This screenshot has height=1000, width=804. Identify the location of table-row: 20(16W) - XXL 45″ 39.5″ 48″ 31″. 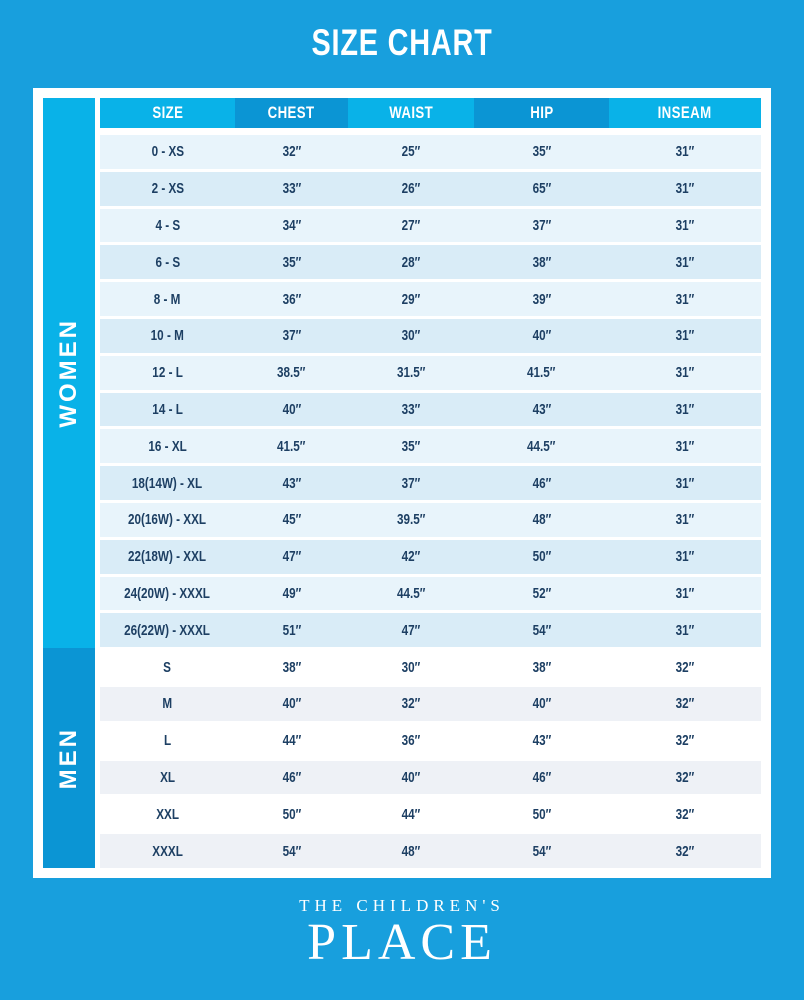
(430, 519).